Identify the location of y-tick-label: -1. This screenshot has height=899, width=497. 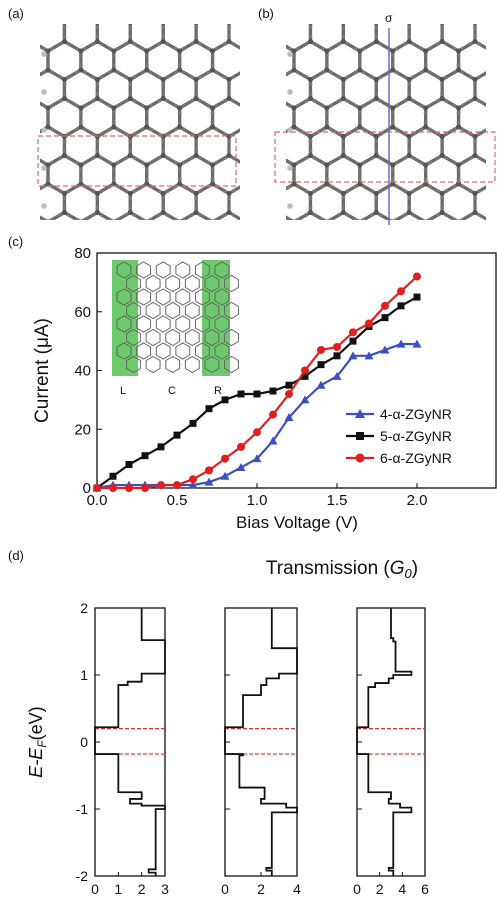
(82, 809).